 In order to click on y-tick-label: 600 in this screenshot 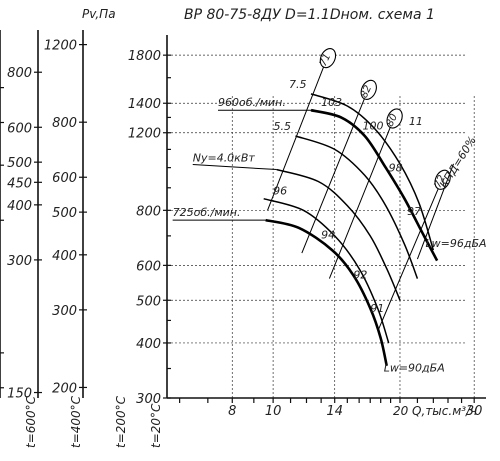, I will do `click(148, 266)`.